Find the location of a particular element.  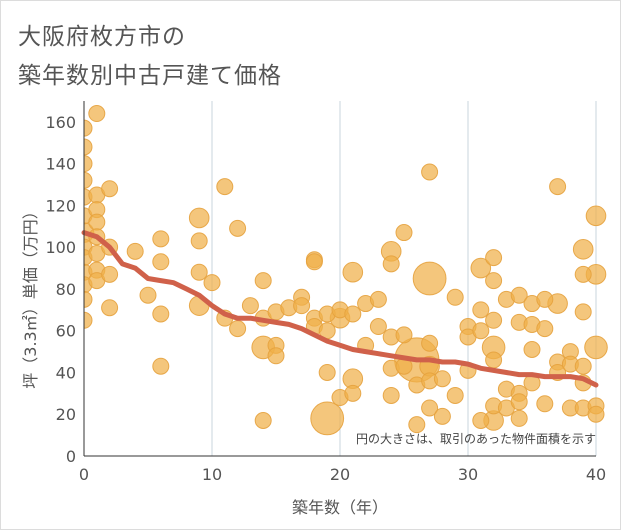

y-tick-label: 60 is located at coordinates (66, 331).